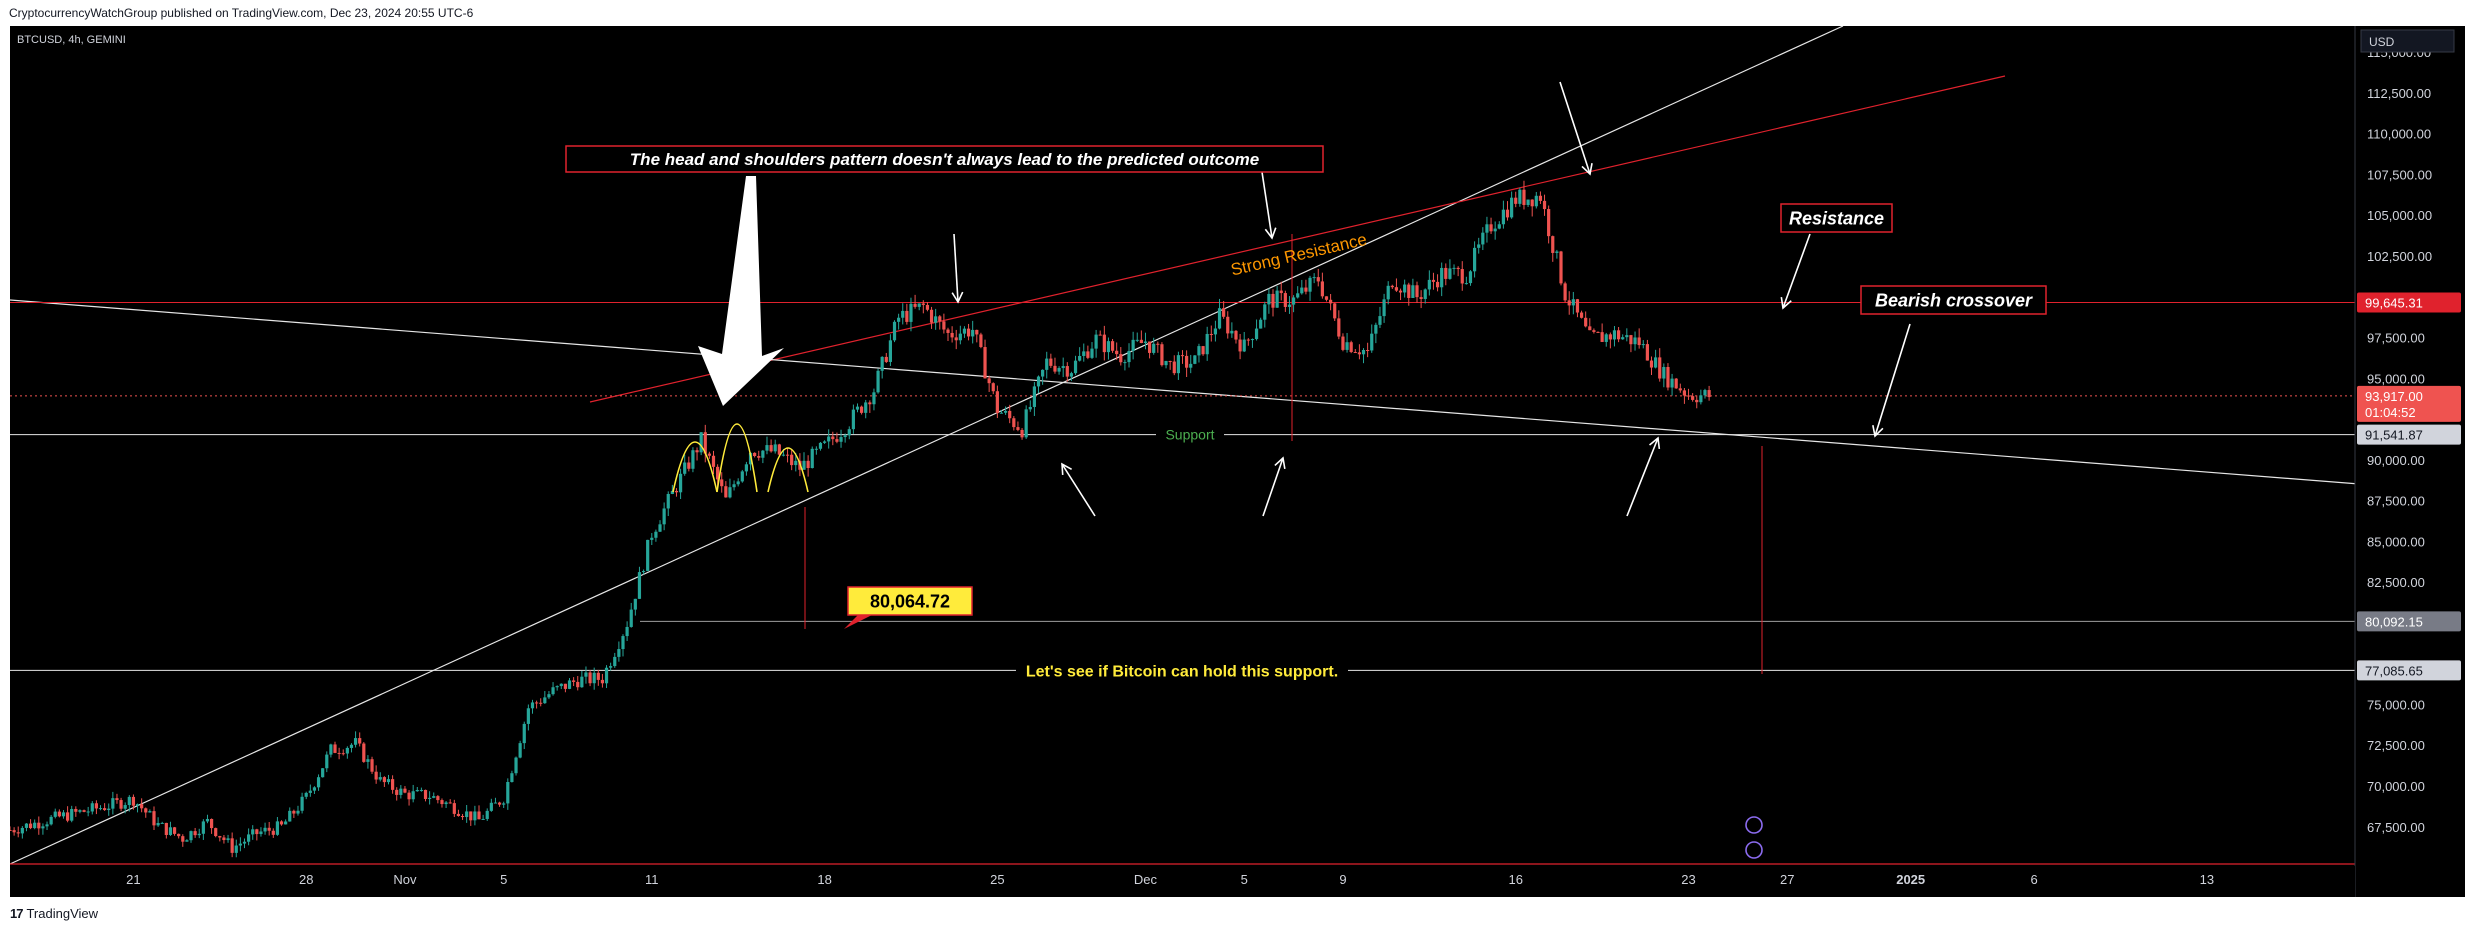 The height and width of the screenshot is (931, 2475). Describe the element at coordinates (1787, 879) in the screenshot. I see `time-tick-label: 27` at that location.